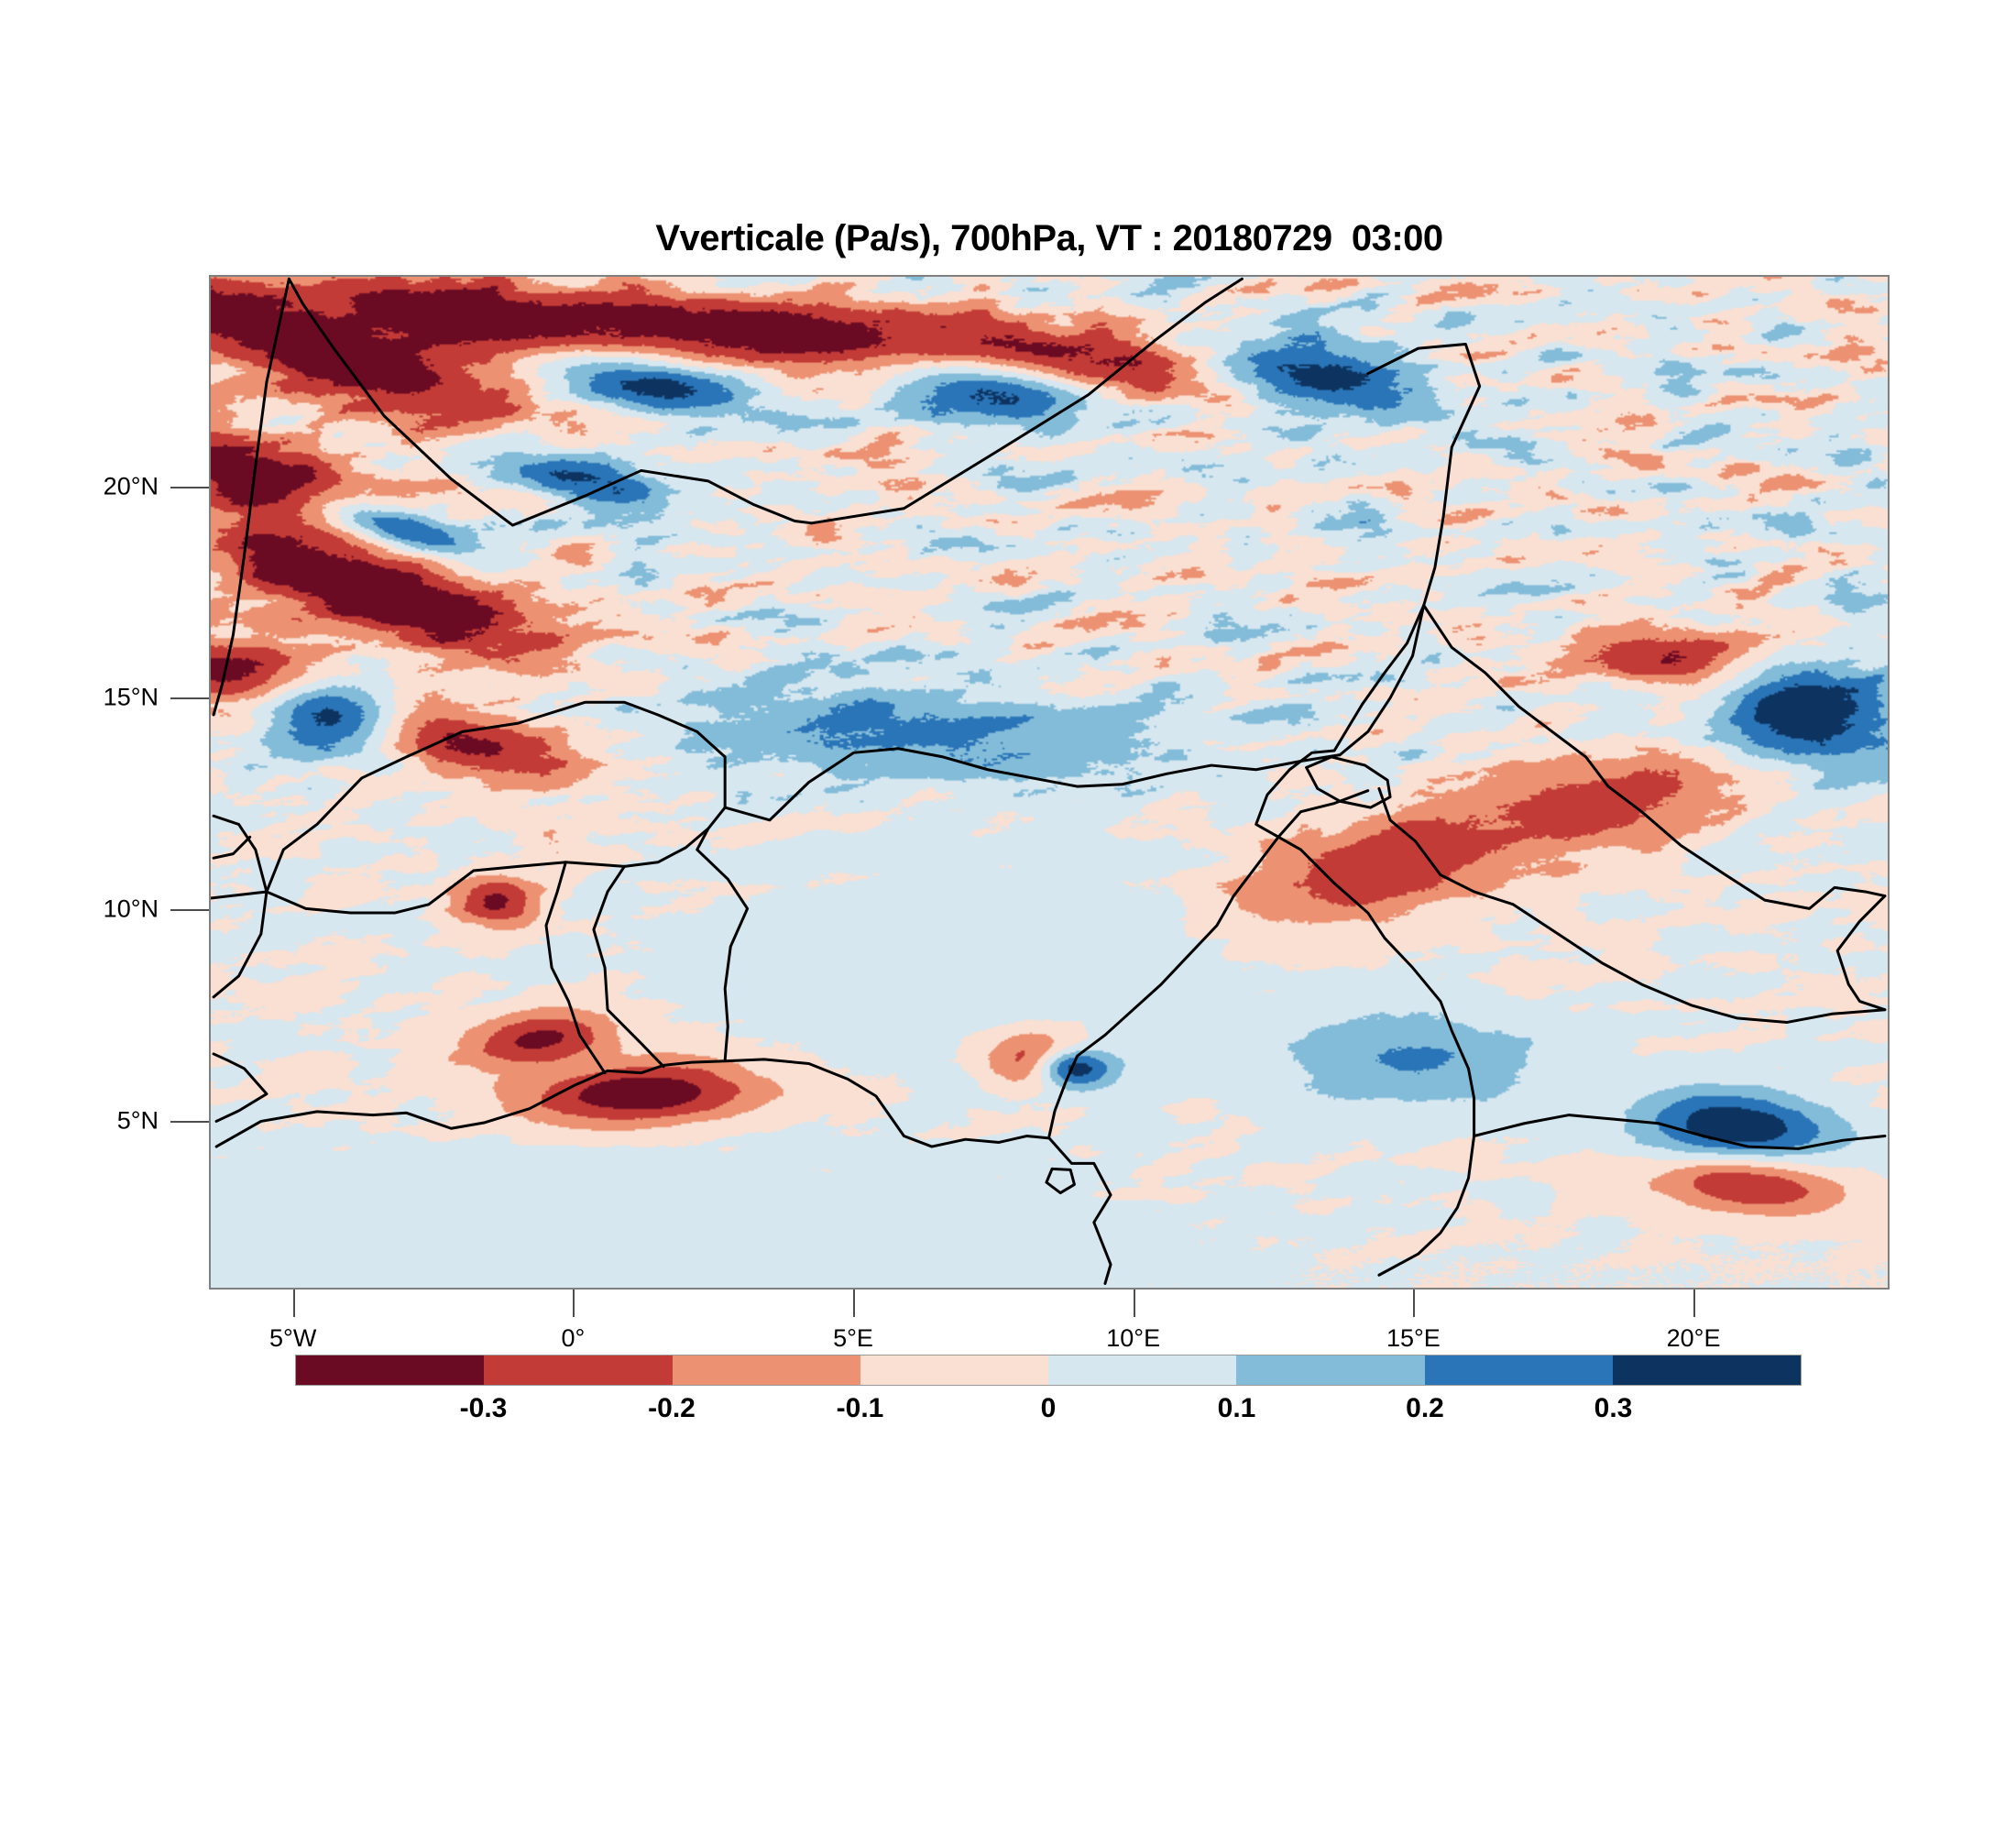 Image resolution: width=2016 pixels, height=1833 pixels. Describe the element at coordinates (131, 486) in the screenshot. I see `latitude-tick-label: 20°N` at that location.